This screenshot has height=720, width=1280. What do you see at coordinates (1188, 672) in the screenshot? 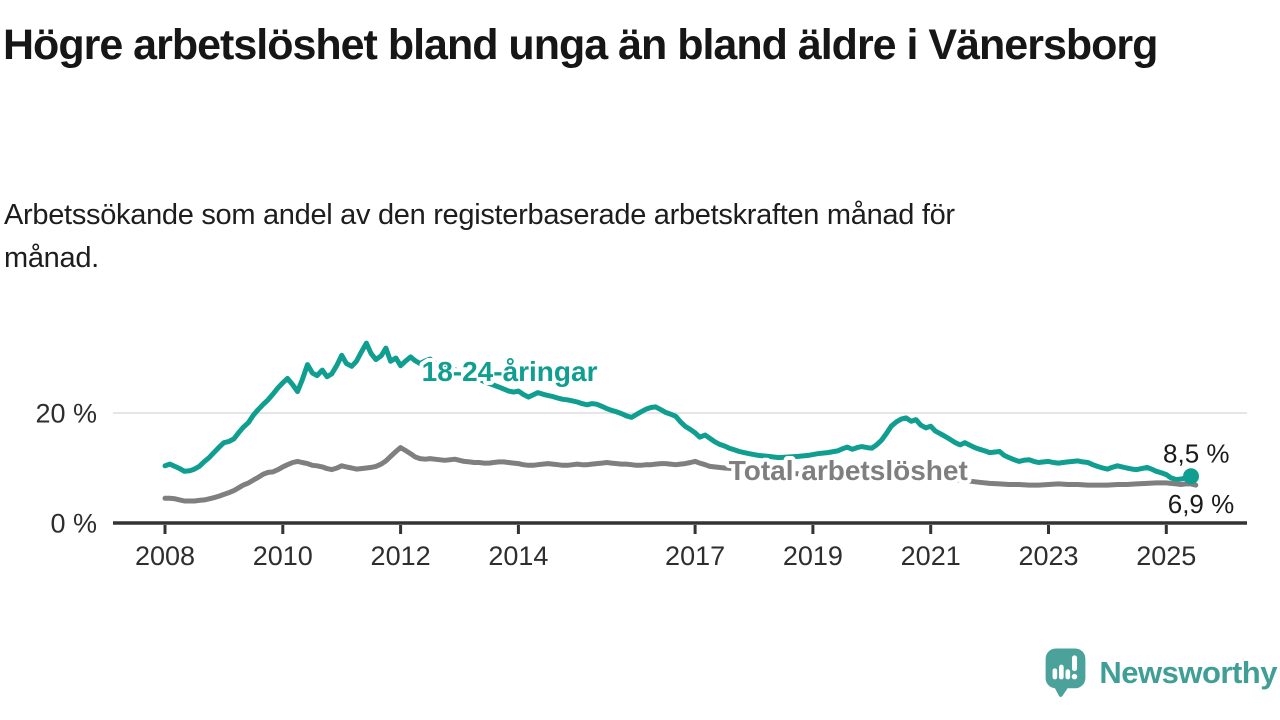
I see `newsworthy-logo-text: Newsworthy` at bounding box center [1188, 672].